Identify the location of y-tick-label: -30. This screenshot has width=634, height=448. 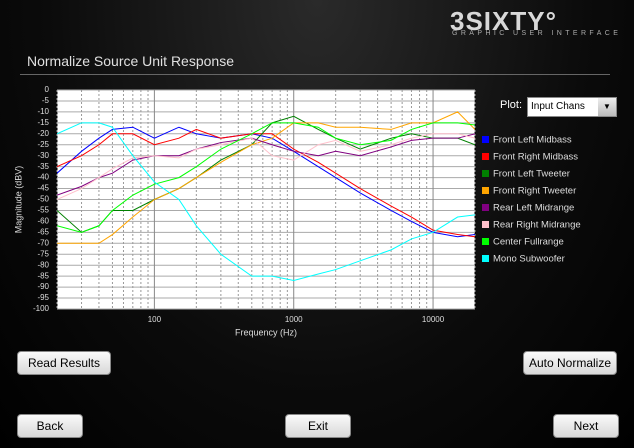
(43, 155).